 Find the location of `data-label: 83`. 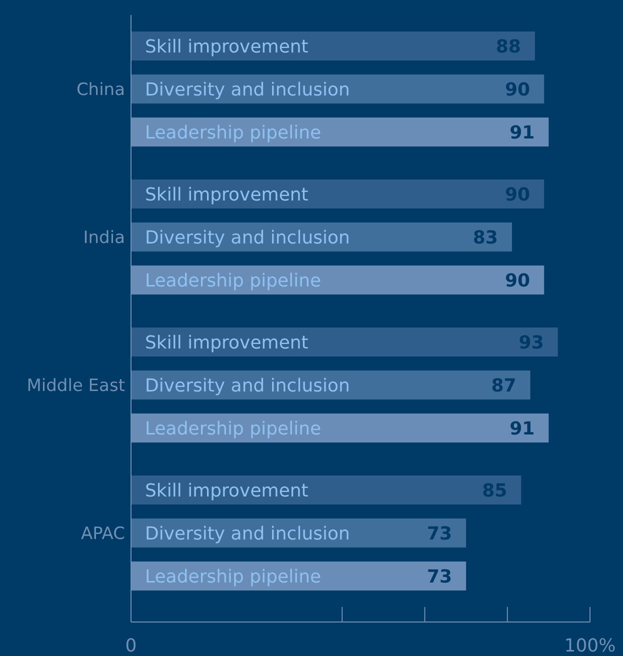

data-label: 83 is located at coordinates (485, 237).